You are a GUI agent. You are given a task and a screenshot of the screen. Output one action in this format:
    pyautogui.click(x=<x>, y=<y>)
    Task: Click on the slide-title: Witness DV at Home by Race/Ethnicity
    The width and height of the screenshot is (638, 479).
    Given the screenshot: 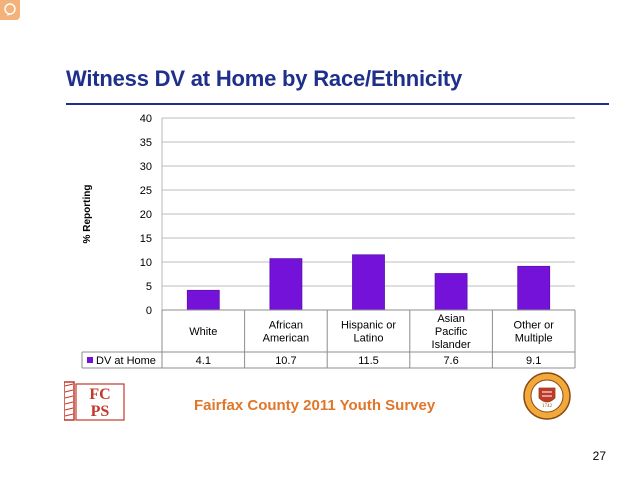 What is the action you would take?
    pyautogui.click(x=264, y=78)
    